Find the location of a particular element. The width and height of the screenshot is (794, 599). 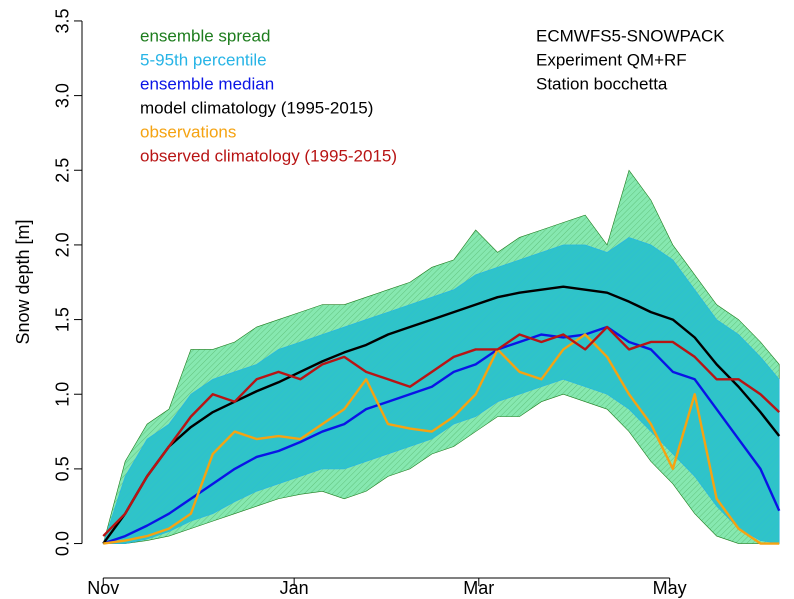

x-tick-label: Jan is located at coordinates (294, 588).